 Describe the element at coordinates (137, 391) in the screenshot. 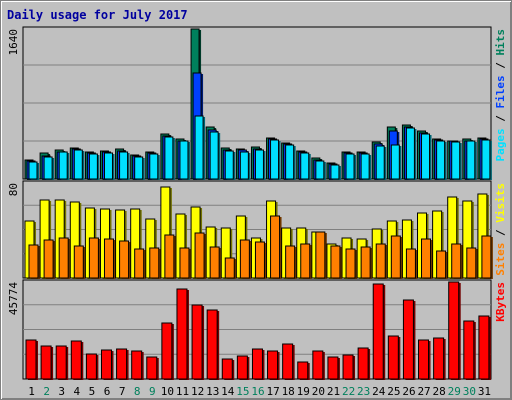

I see `day-label-8: 8` at that location.